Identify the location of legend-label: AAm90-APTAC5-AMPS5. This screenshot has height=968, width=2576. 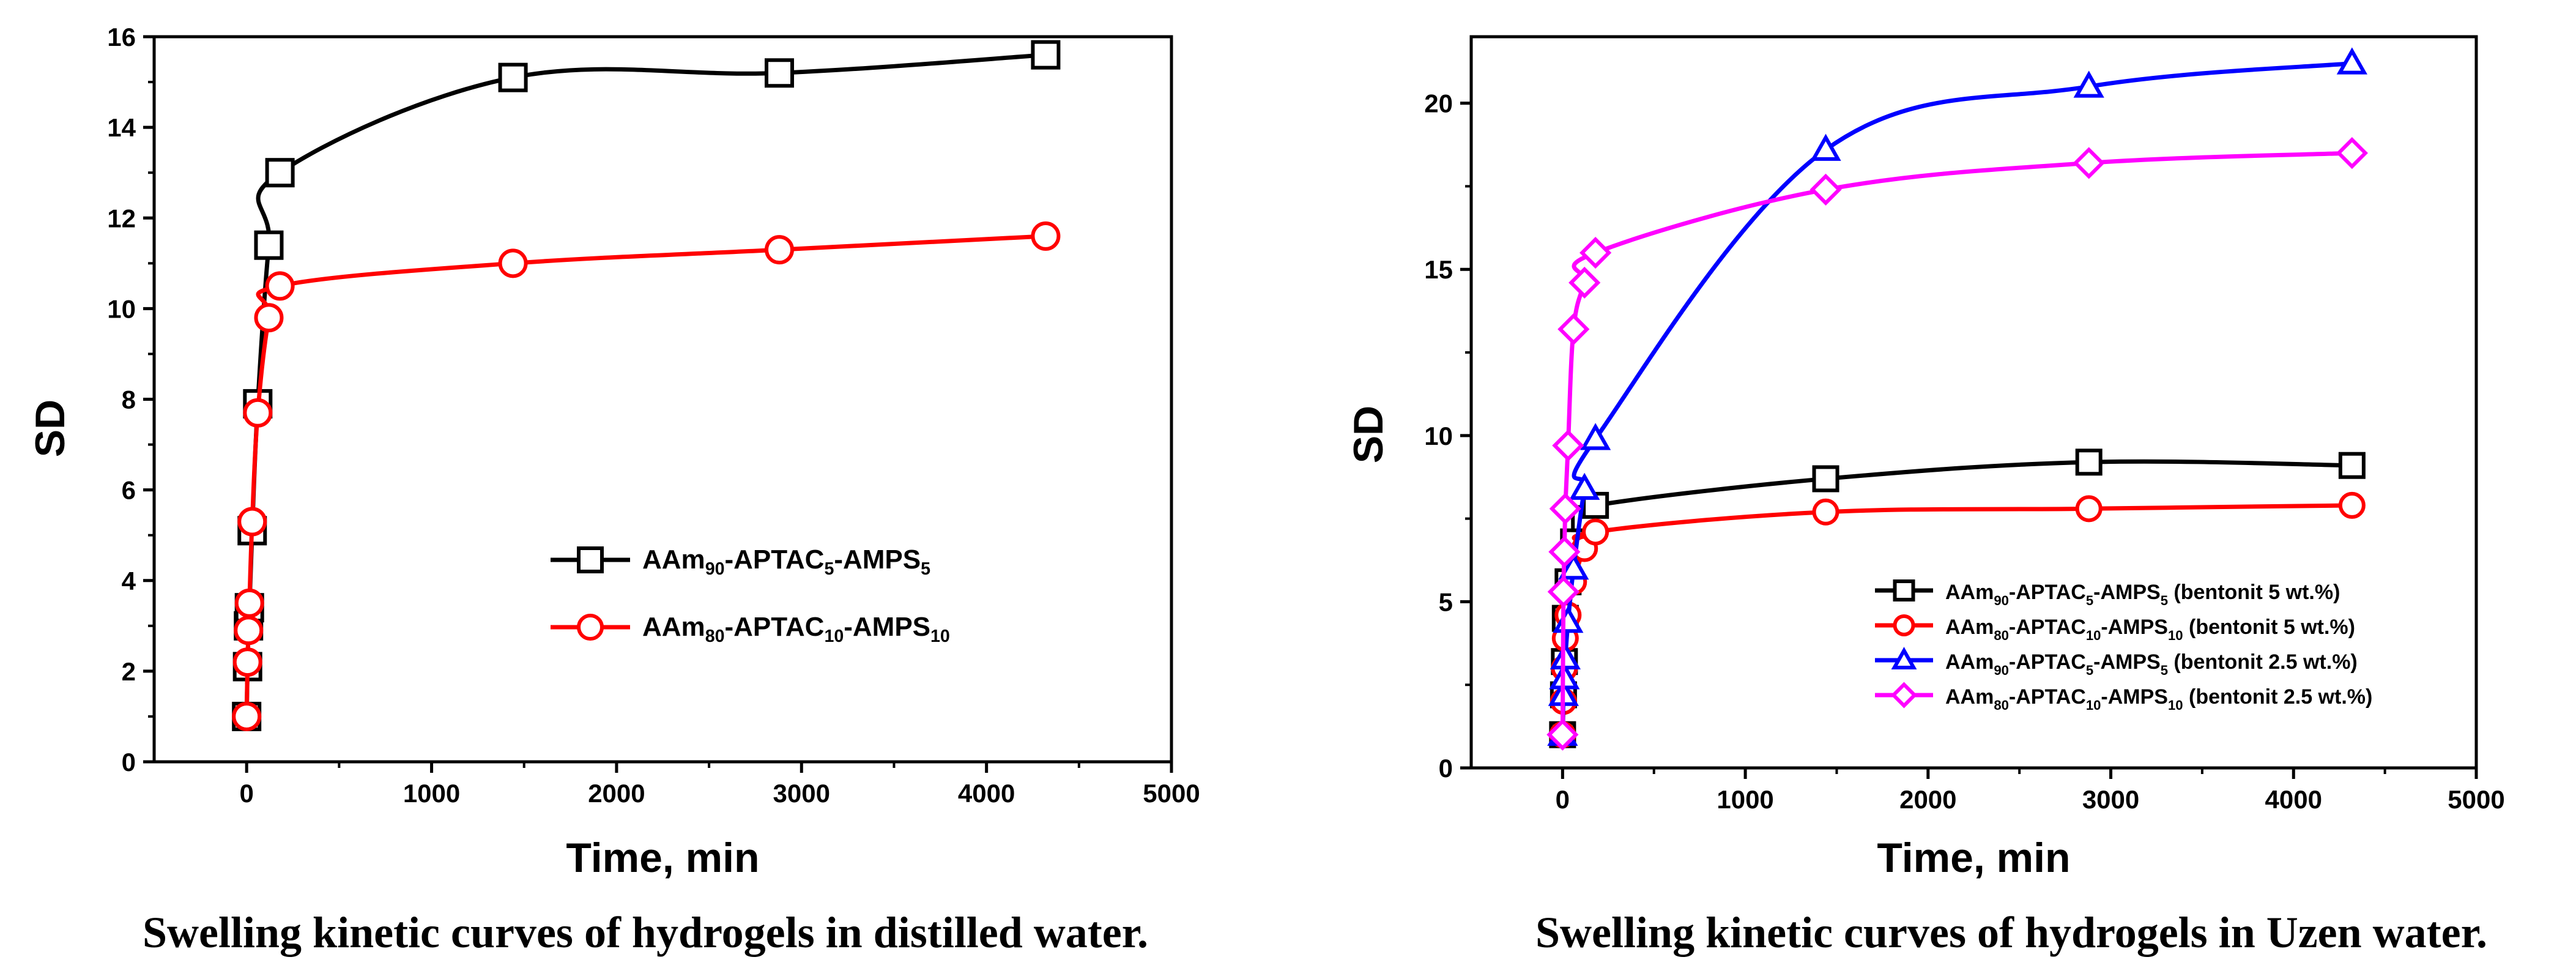
(786, 562).